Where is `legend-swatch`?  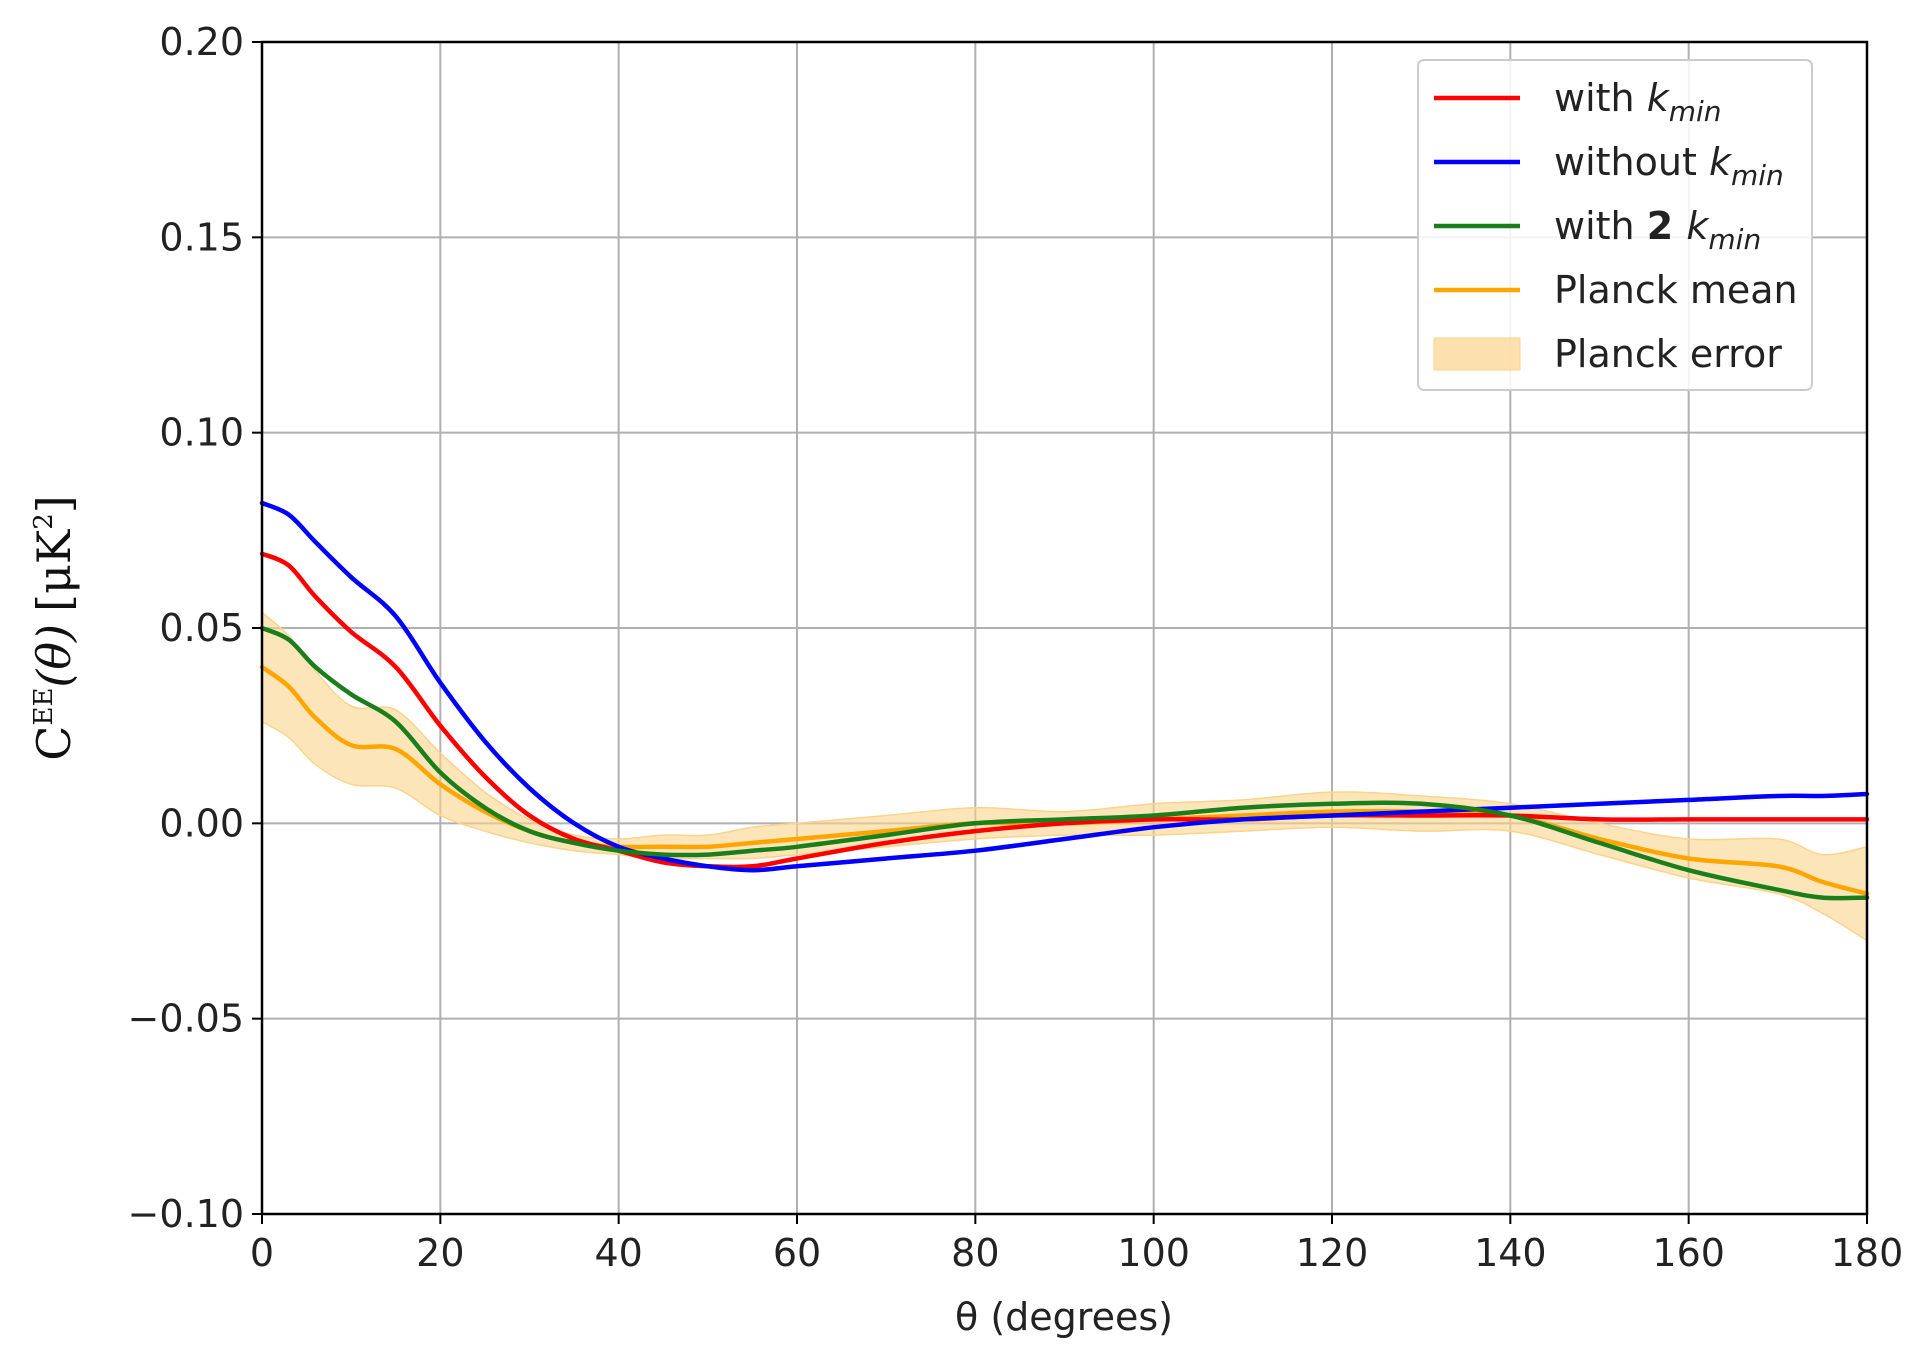
legend-swatch is located at coordinates (1477, 354).